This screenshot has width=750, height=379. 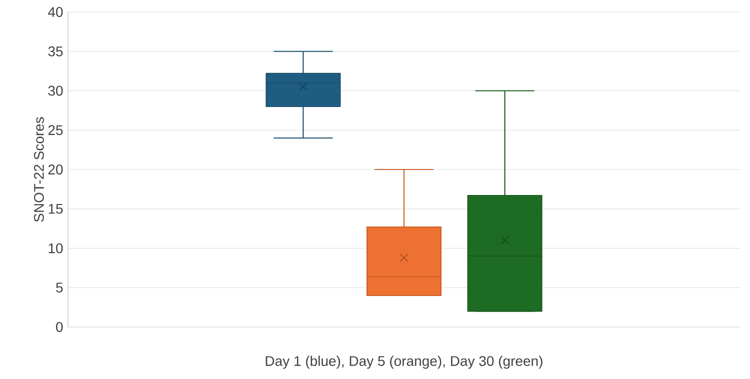 I want to click on y-tick-label: 40, so click(x=55, y=12).